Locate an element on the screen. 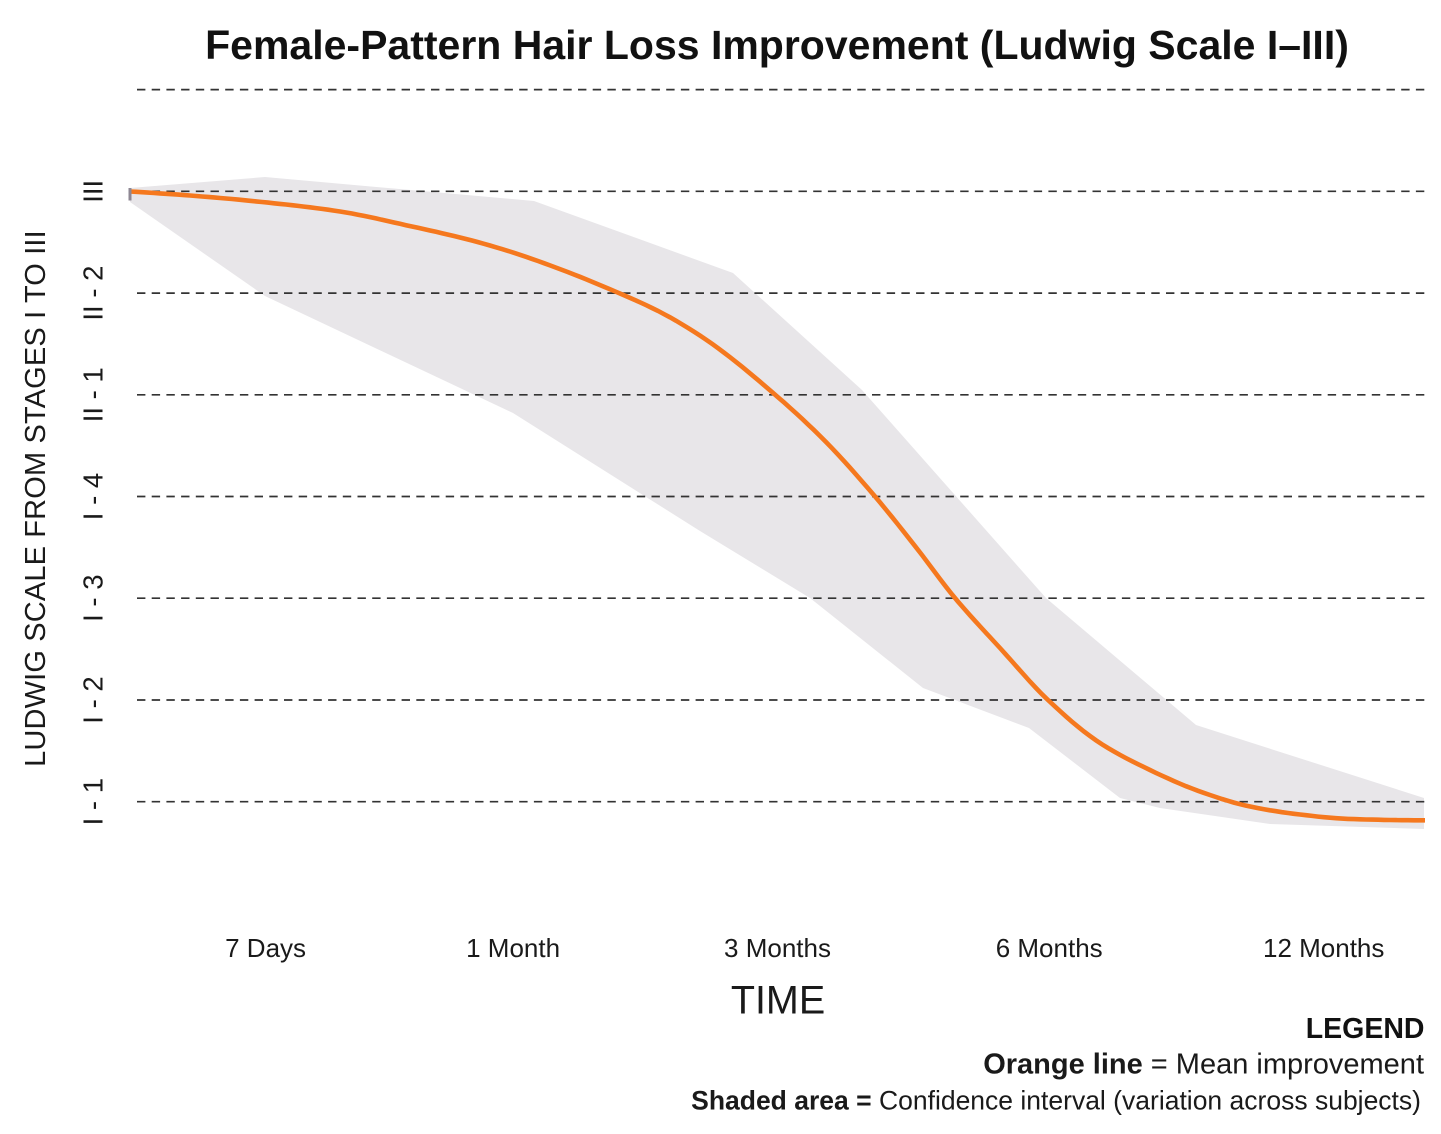 The width and height of the screenshot is (1441, 1134). svg-text: LEGEND is located at coordinates (1365, 1029).